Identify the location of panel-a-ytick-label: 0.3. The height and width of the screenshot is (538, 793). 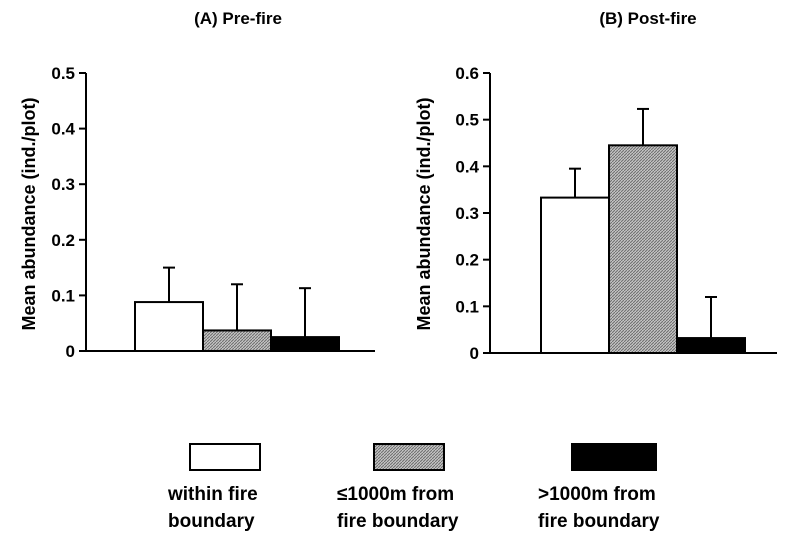
(63, 184).